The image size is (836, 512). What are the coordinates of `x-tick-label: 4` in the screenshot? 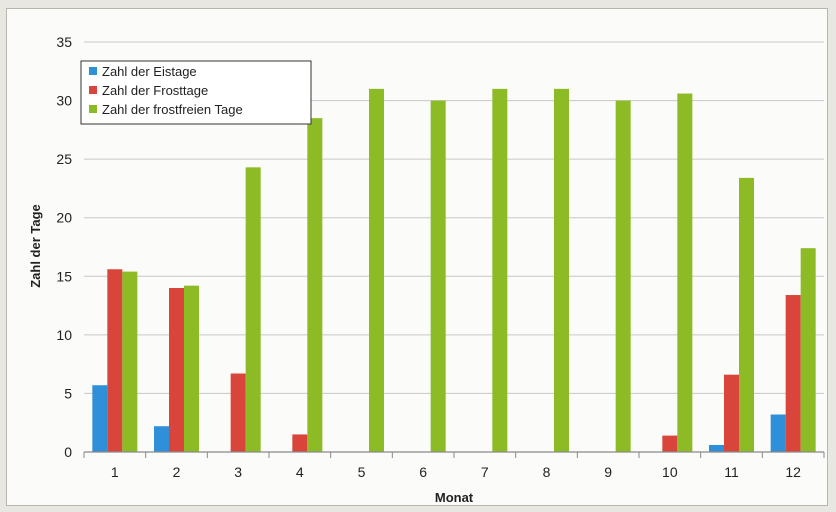 It's located at (300, 472).